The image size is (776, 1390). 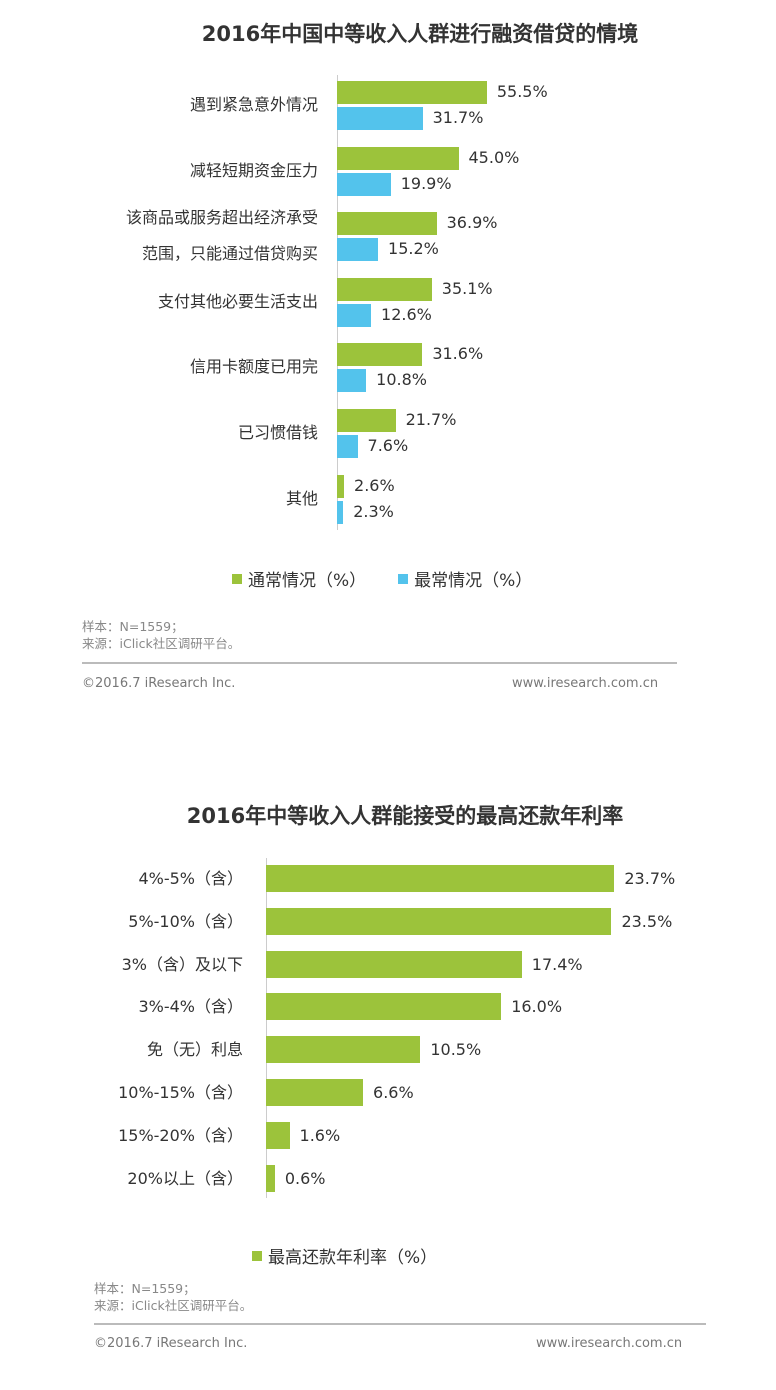 What do you see at coordinates (458, 354) in the screenshot?
I see `data-label: 31.6%` at bounding box center [458, 354].